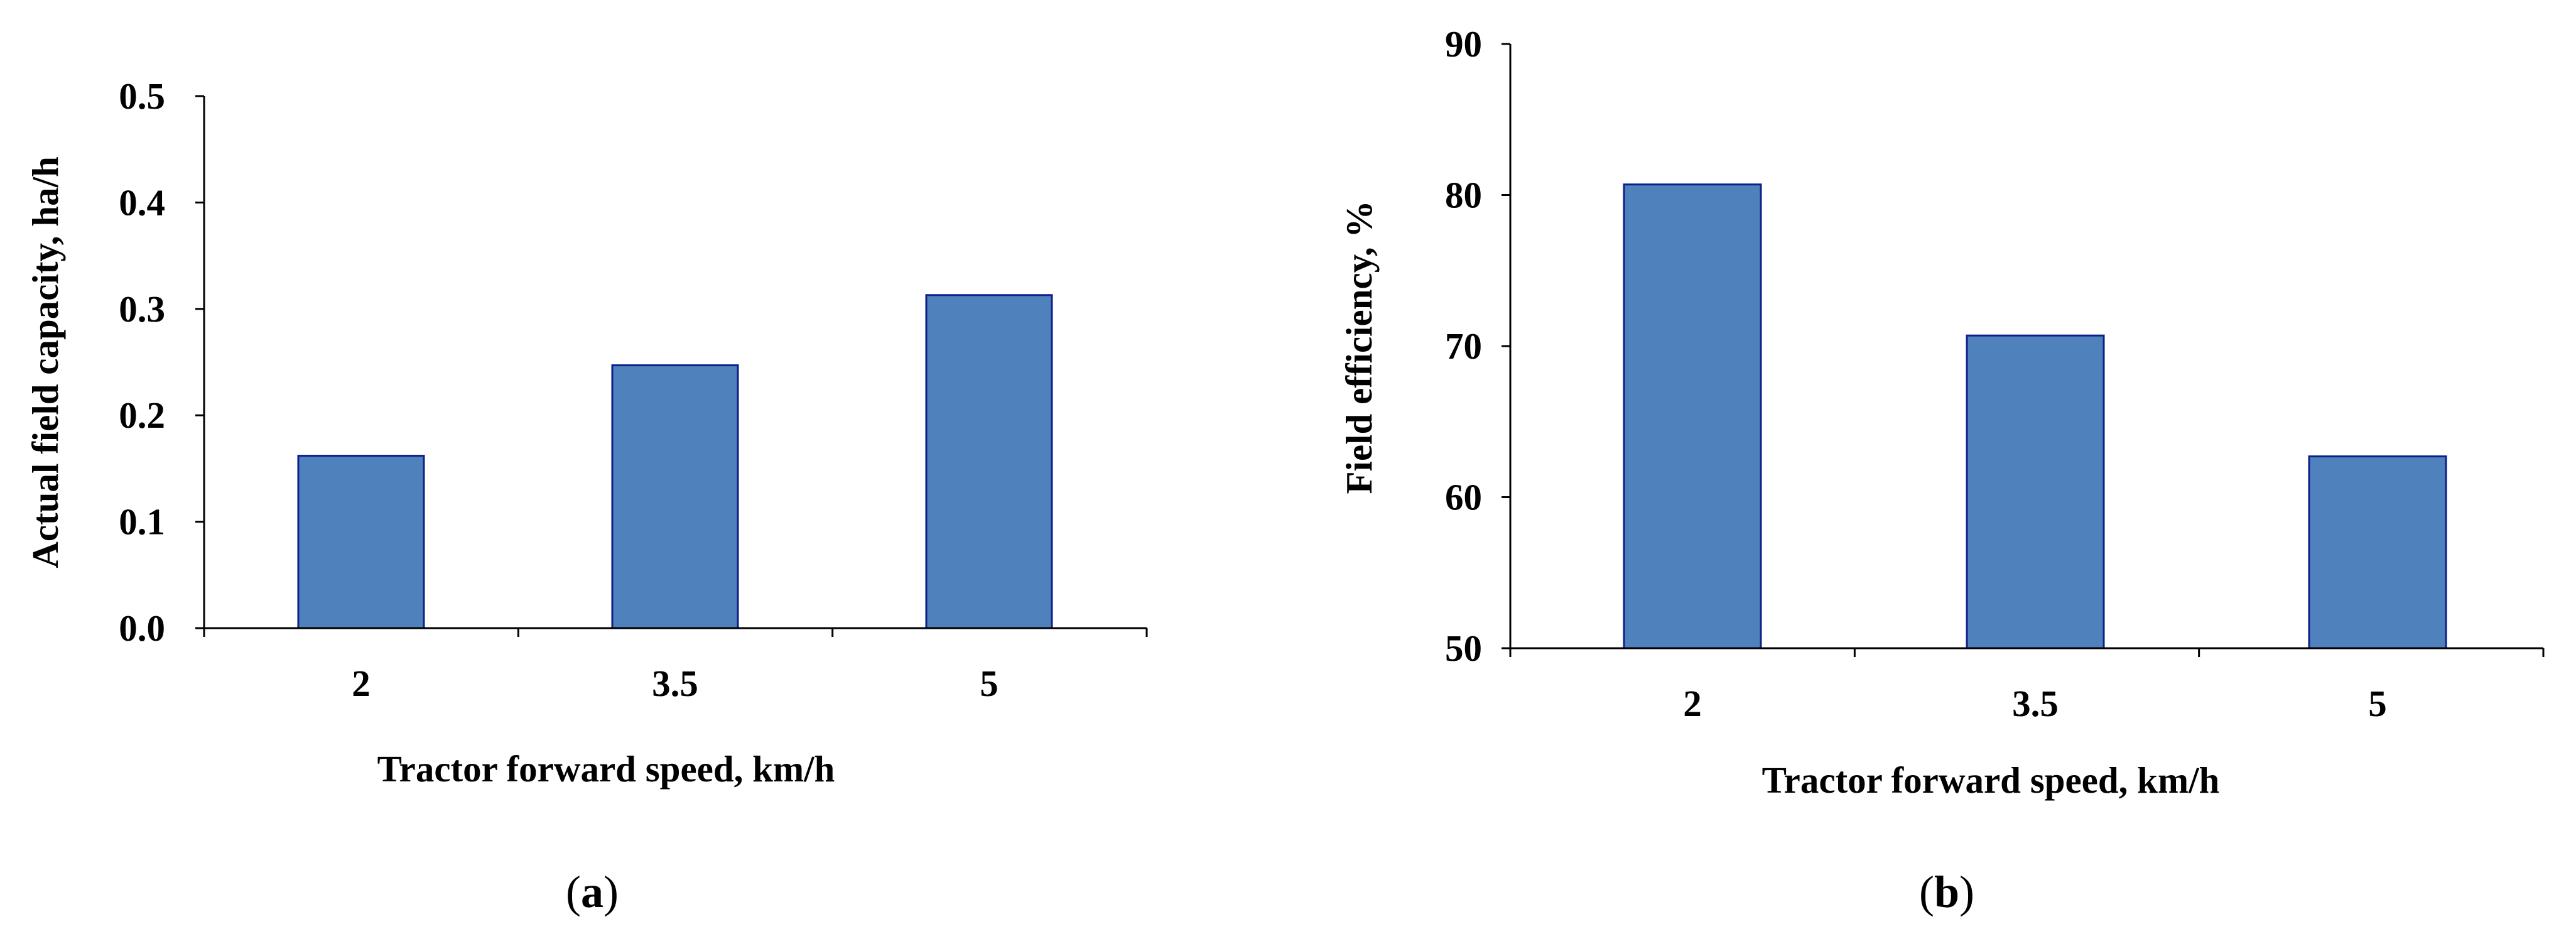  What do you see at coordinates (1359, 347) in the screenshot?
I see `chart-b-ylabel: Field efficiency, %` at bounding box center [1359, 347].